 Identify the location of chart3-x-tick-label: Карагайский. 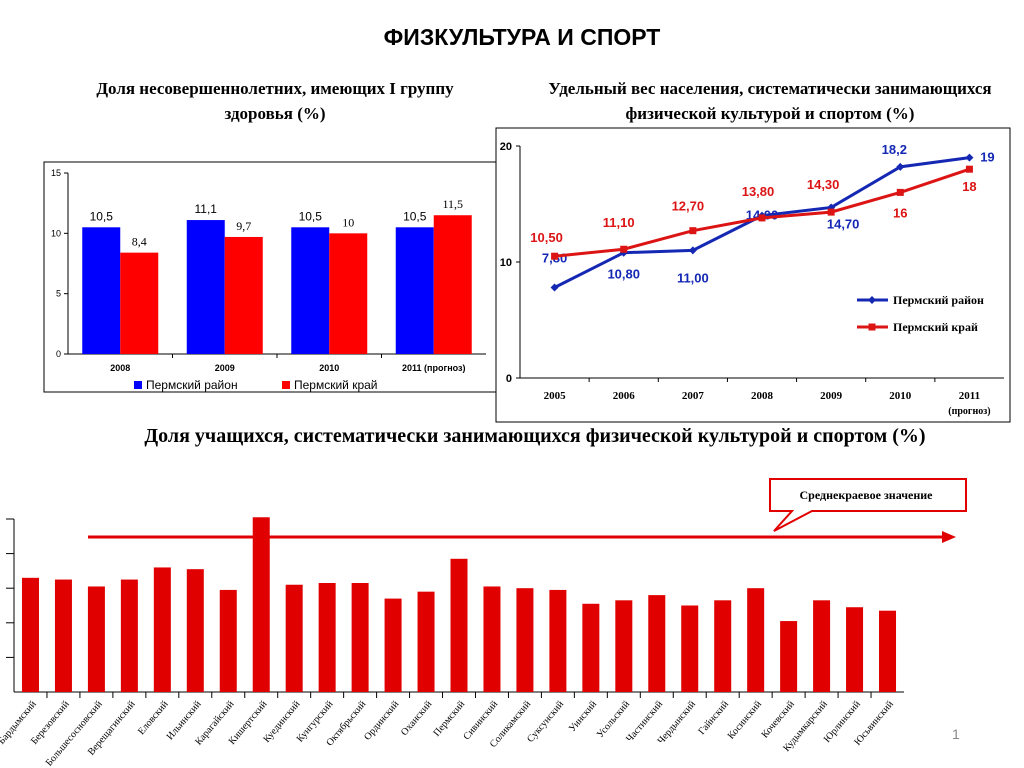
(215, 722).